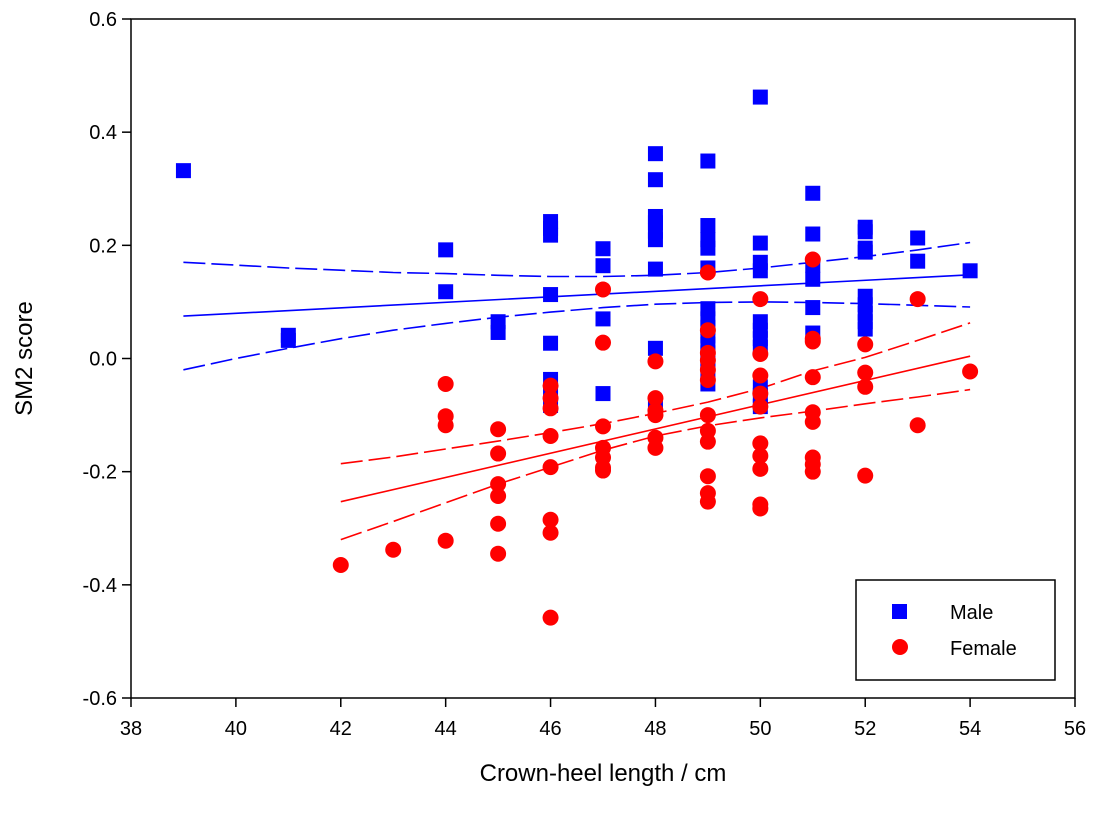  Describe the element at coordinates (971, 613) in the screenshot. I see `legend-male-label: Male` at that location.